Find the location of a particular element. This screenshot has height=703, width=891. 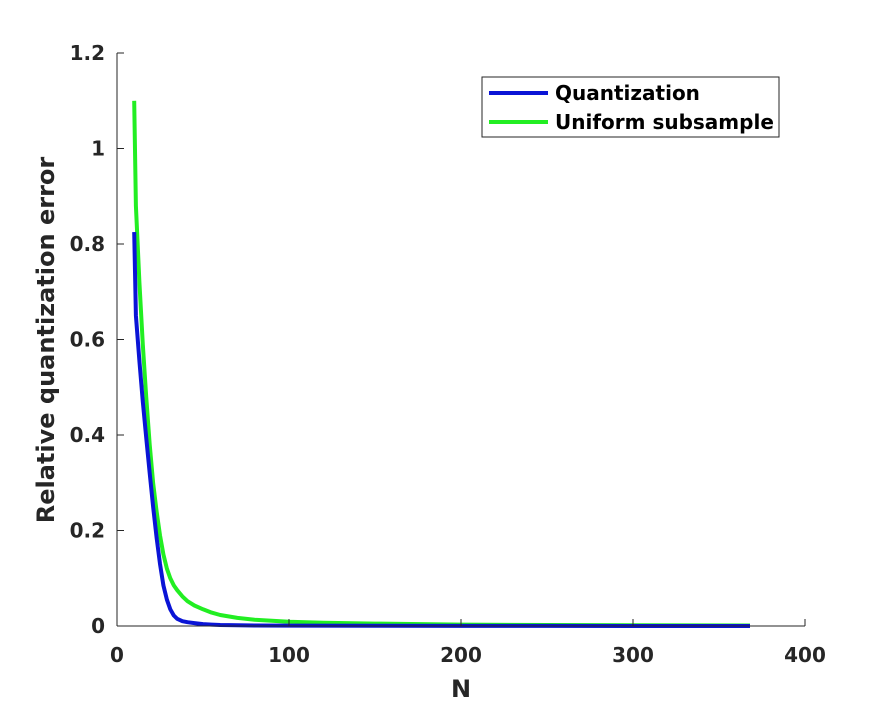

y-tick-label: 1 is located at coordinates (98, 149).